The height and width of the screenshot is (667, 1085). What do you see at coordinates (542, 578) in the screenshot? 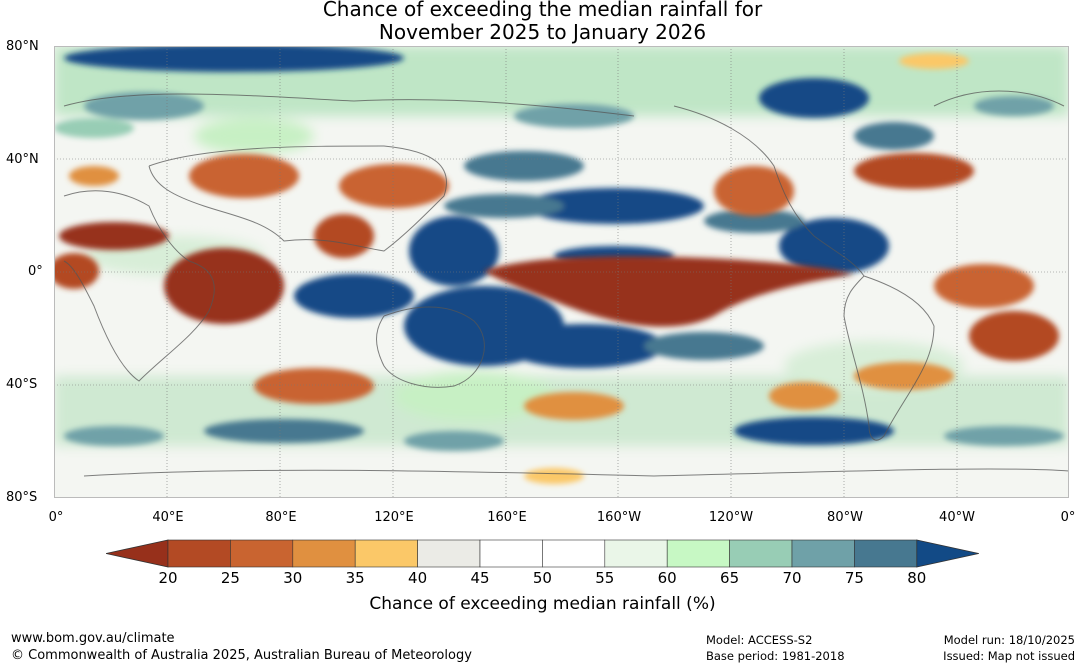
I see `legend-tick-label: 50` at bounding box center [542, 578].